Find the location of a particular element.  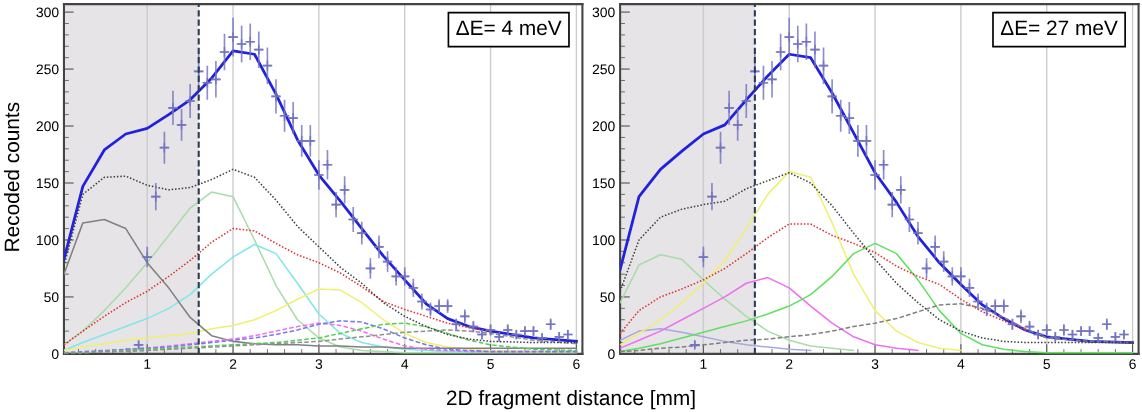

annotation: ΔE= 4 meV is located at coordinates (509, 28).